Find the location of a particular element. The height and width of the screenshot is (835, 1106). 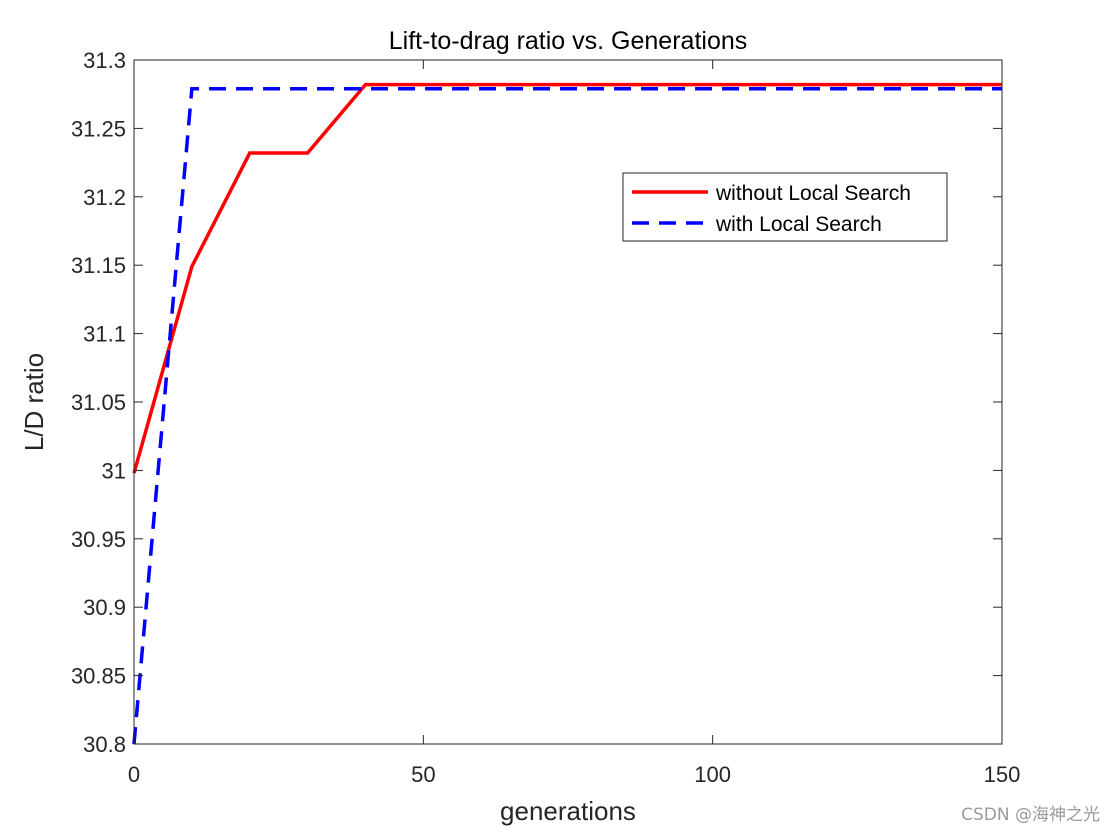

y-tick-label: 31.15 is located at coordinates (98, 265).